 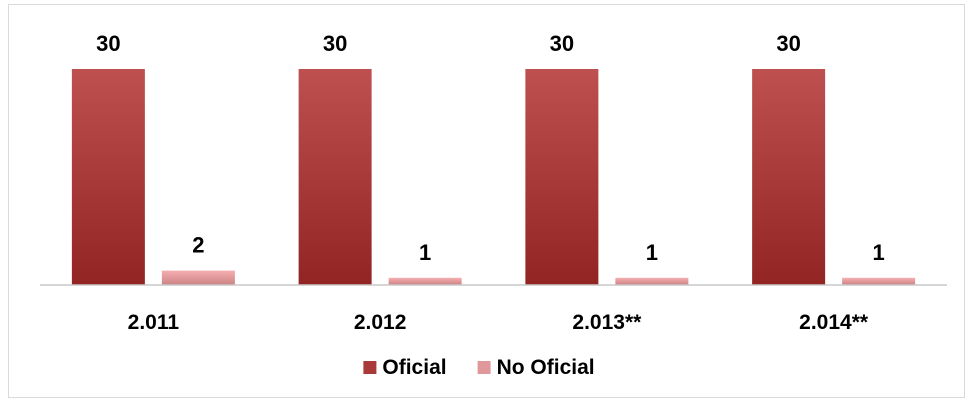 I want to click on category-label: 2.012, so click(x=380, y=322).